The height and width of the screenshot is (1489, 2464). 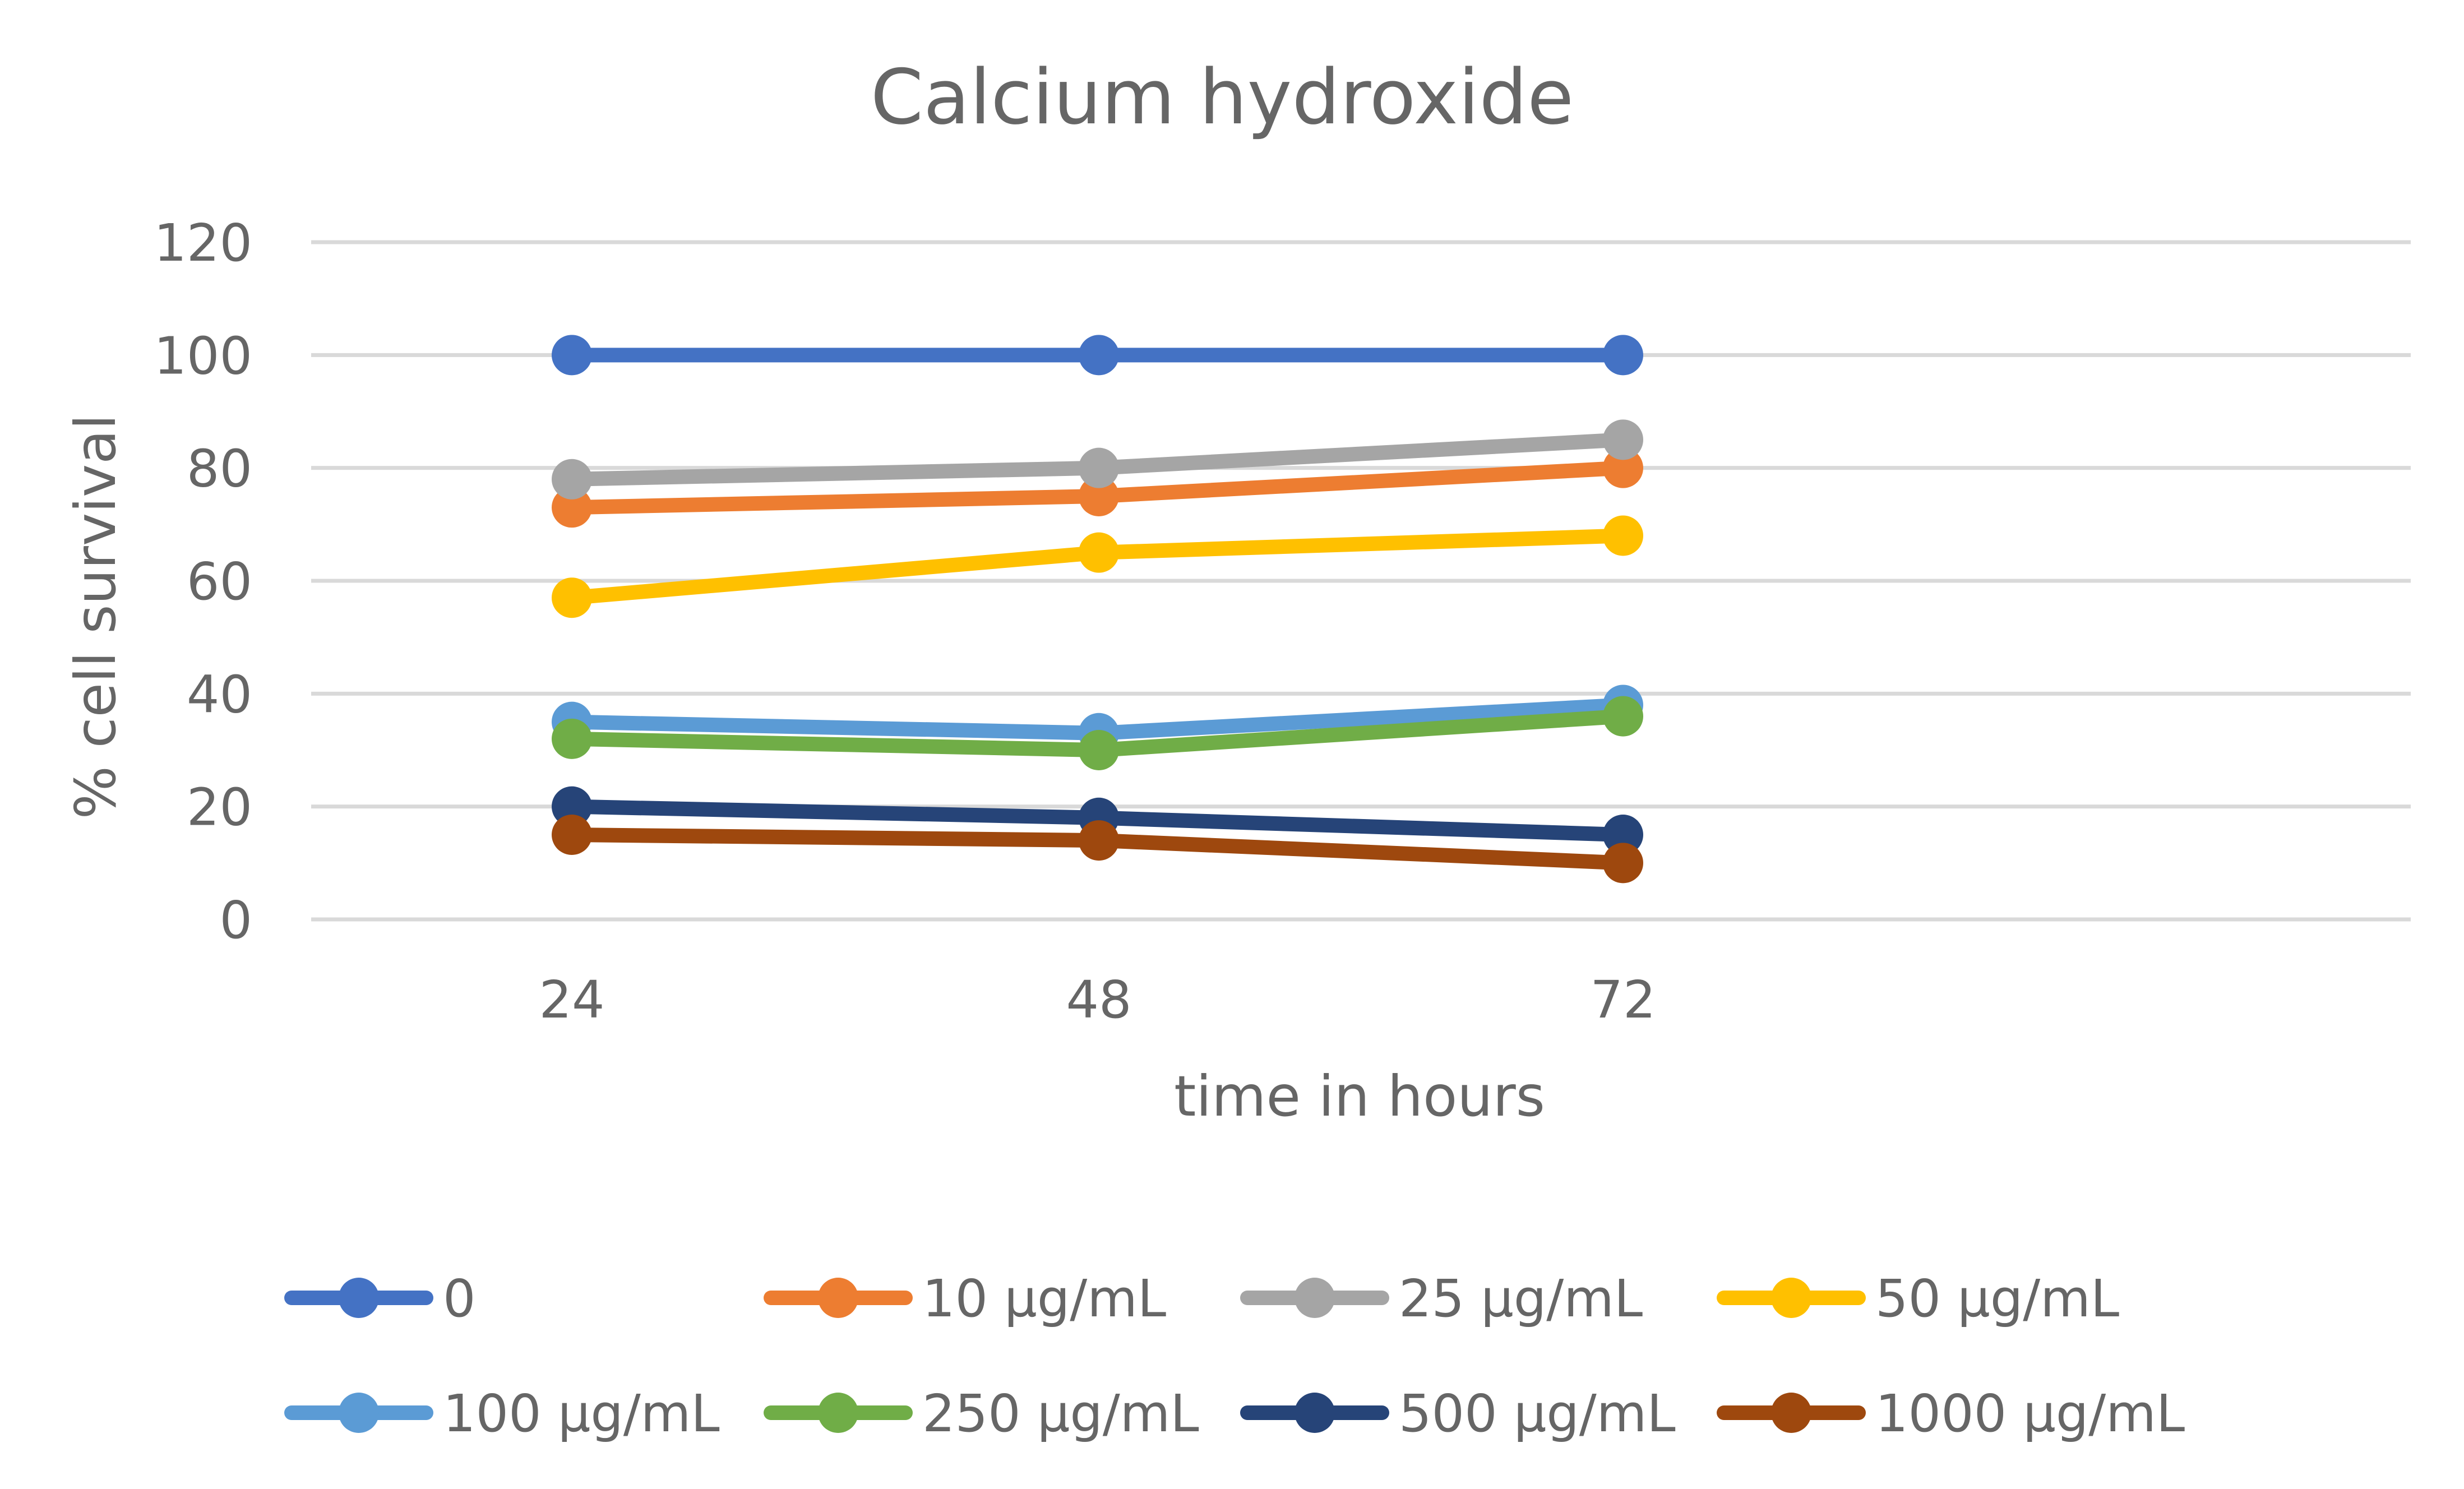 What do you see at coordinates (203, 356) in the screenshot?
I see `y-tick-label: 100` at bounding box center [203, 356].